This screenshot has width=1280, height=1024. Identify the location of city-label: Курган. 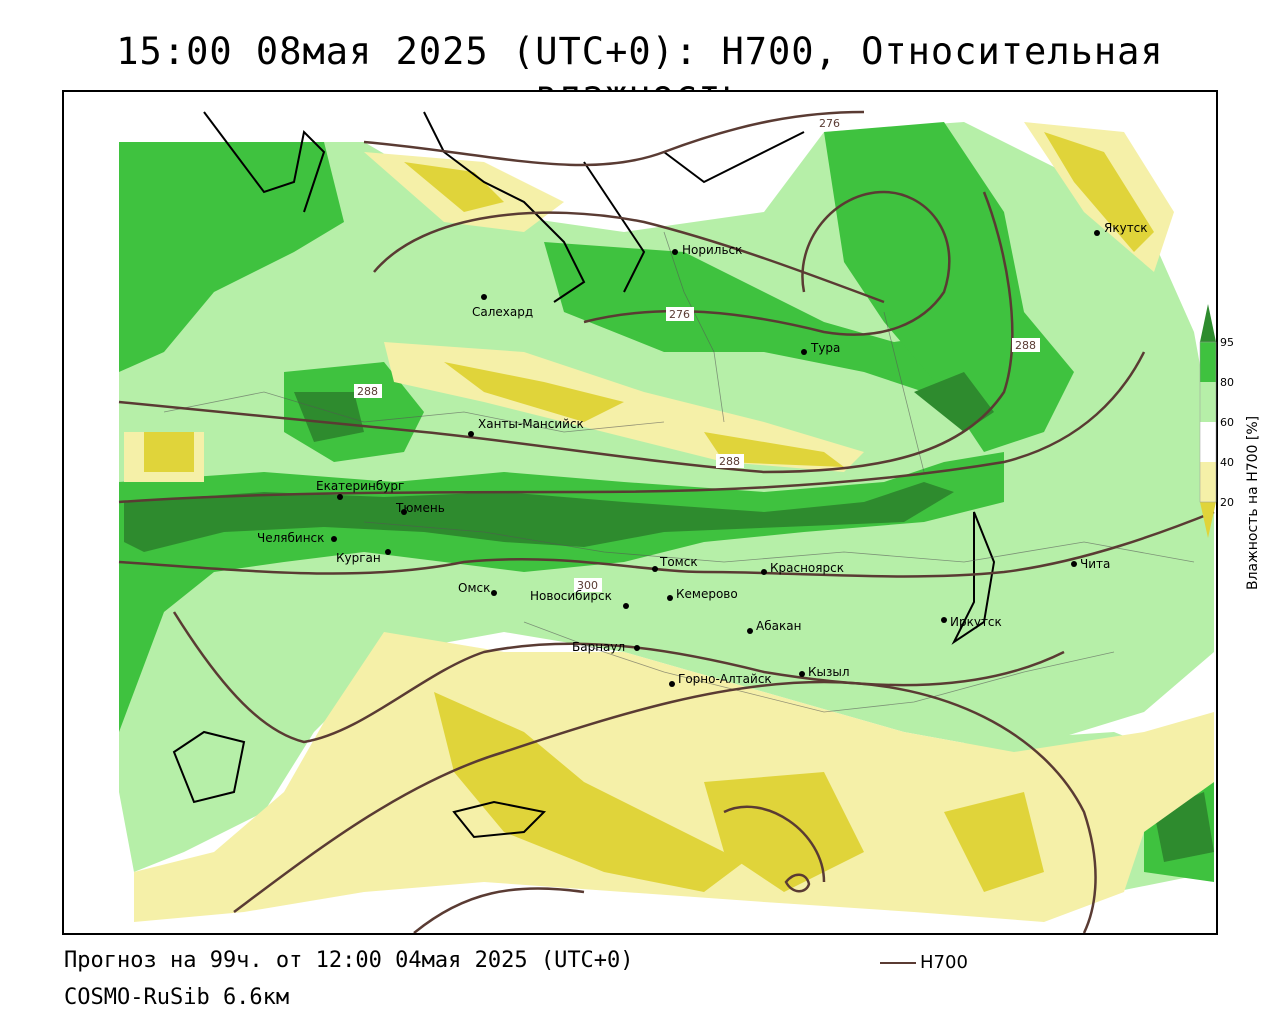
(358, 558).